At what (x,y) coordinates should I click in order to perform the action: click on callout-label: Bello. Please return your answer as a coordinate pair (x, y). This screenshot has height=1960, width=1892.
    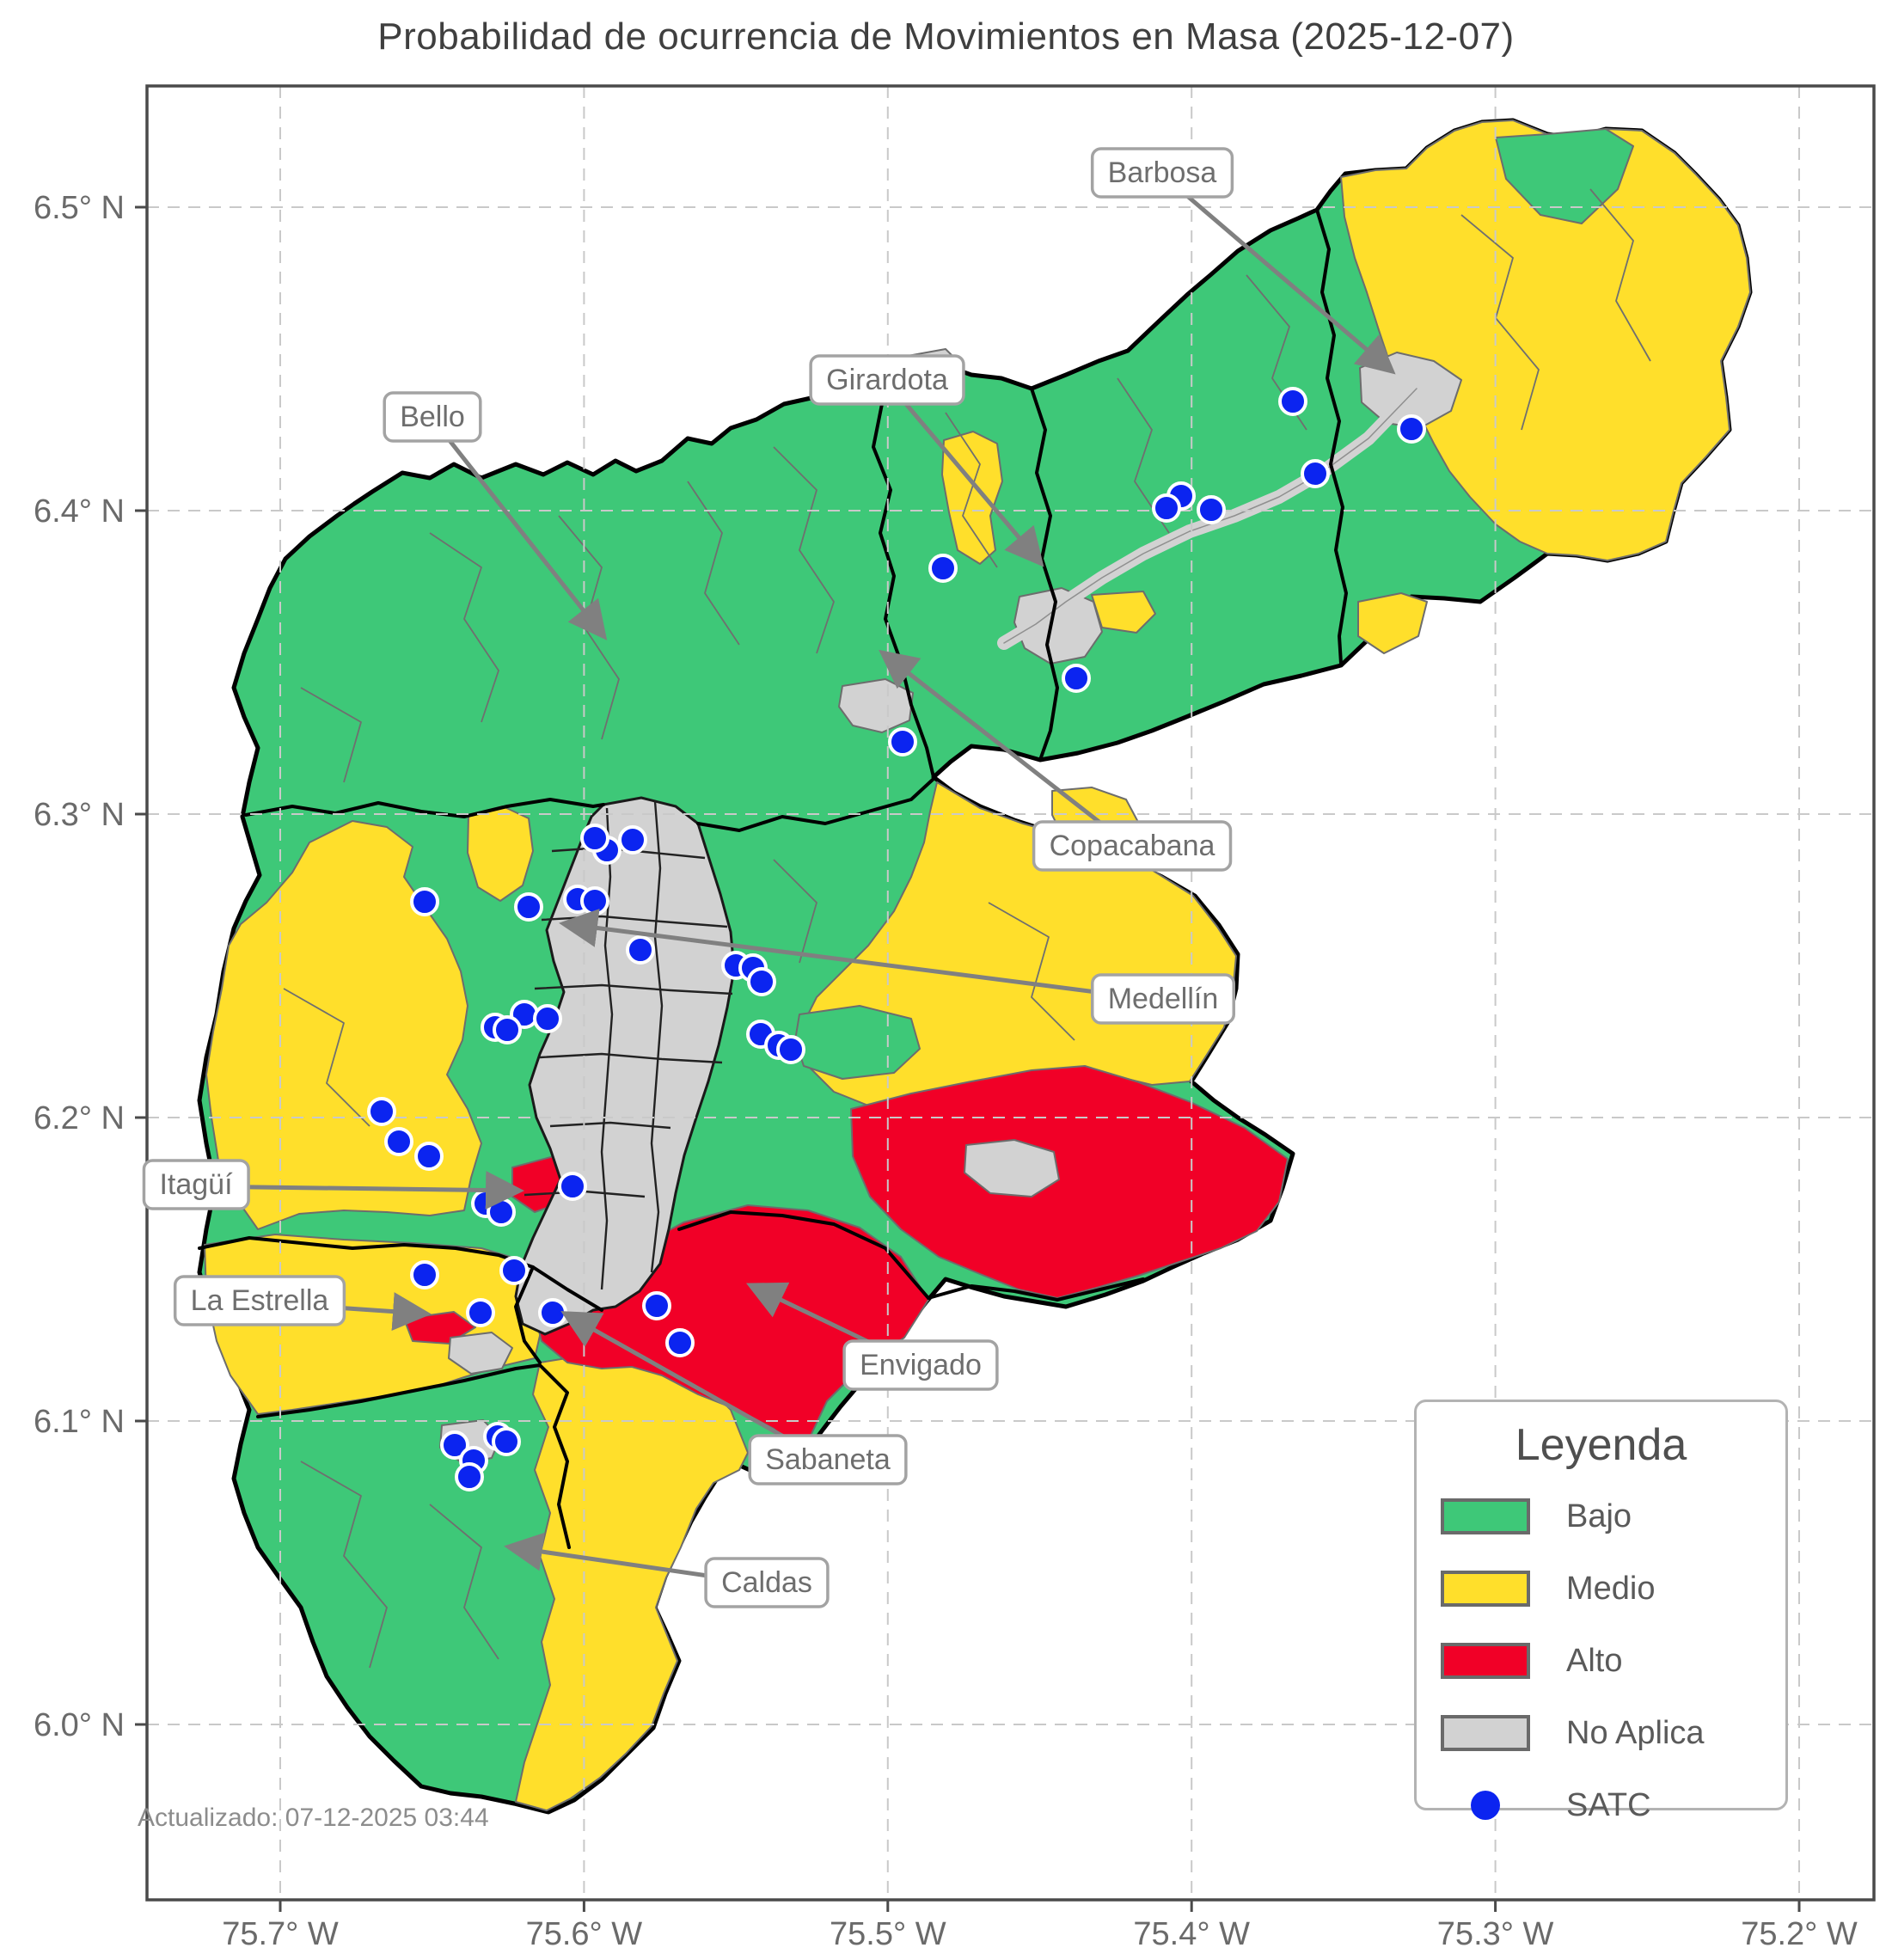
    Looking at the image, I should click on (432, 417).